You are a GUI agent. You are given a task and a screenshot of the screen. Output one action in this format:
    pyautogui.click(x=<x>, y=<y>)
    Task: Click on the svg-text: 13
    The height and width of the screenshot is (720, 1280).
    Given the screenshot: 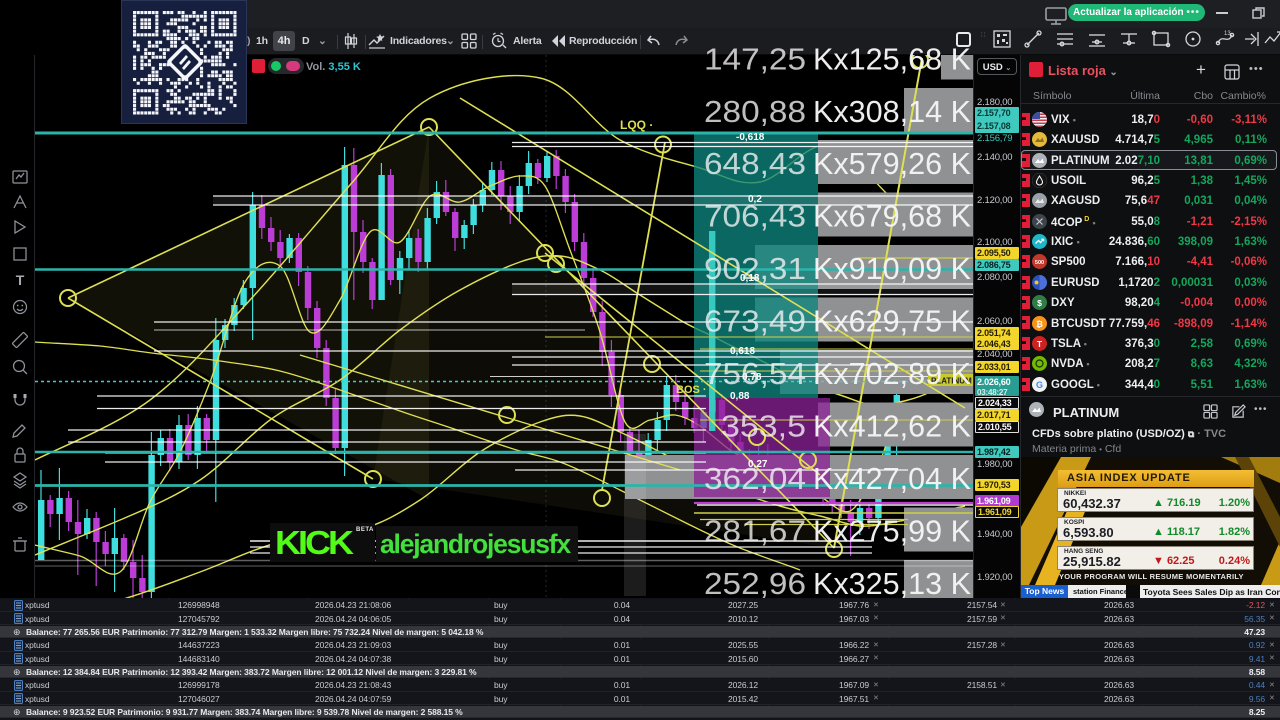 What is the action you would take?
    pyautogui.click(x=1227, y=34)
    